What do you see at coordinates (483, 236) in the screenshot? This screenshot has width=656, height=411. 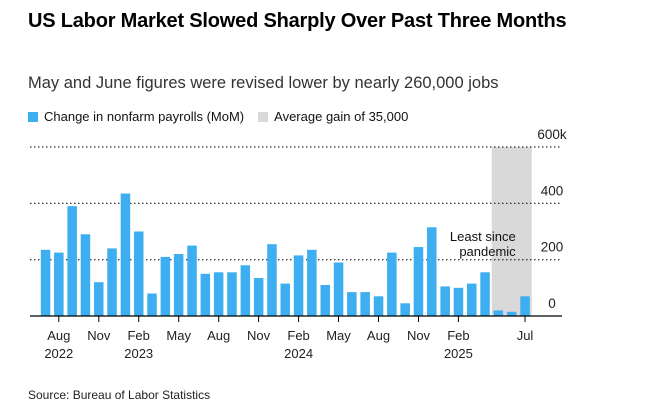 I see `annotation-line-1: Least since` at bounding box center [483, 236].